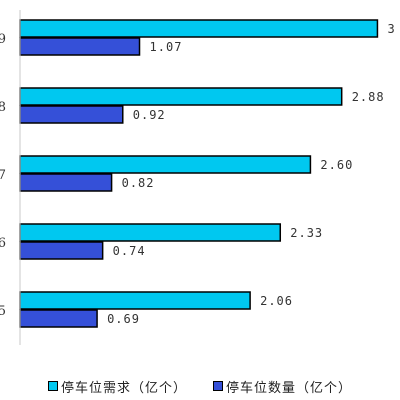  I want to click on legend-label-supply: 停车位数量（亿个）, so click(289, 388).